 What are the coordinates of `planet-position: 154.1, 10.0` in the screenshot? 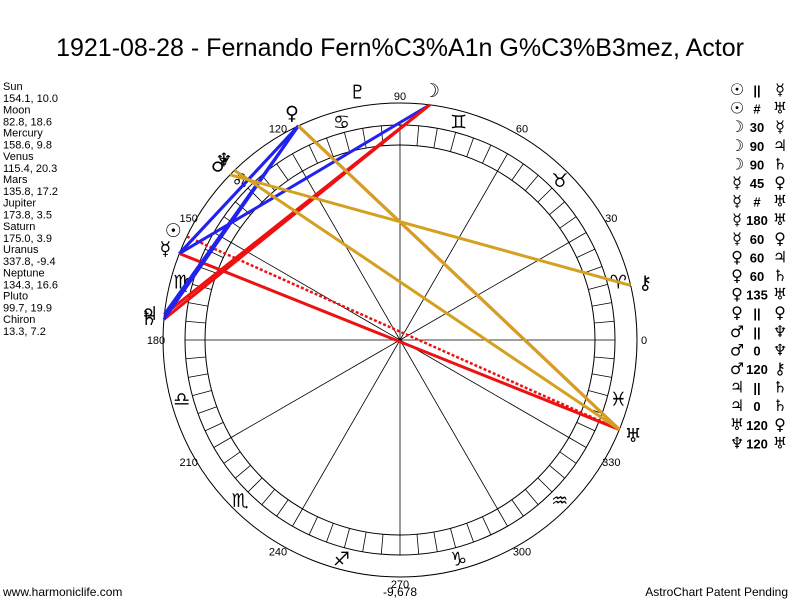 It's located at (30, 99).